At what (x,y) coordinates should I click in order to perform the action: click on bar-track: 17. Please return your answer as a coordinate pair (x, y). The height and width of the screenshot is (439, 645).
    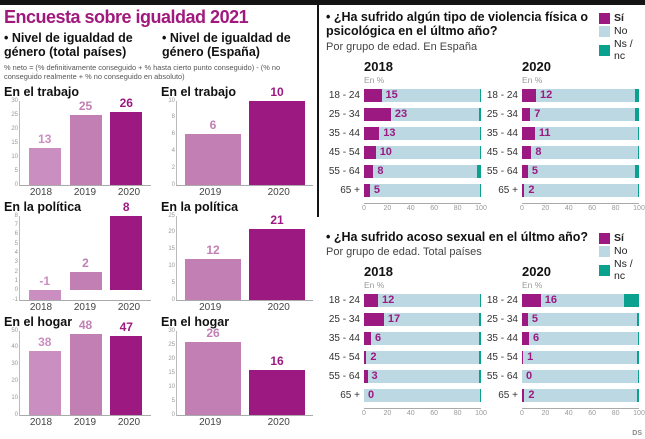
    Looking at the image, I should click on (422, 320).